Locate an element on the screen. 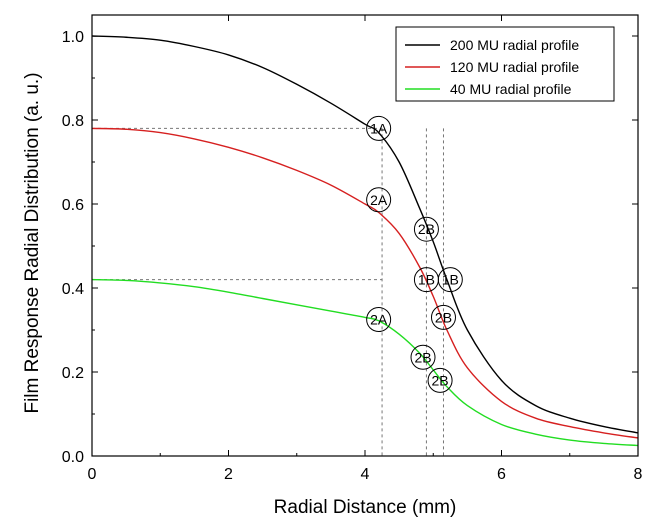  annotation-label: 1A is located at coordinates (379, 128).